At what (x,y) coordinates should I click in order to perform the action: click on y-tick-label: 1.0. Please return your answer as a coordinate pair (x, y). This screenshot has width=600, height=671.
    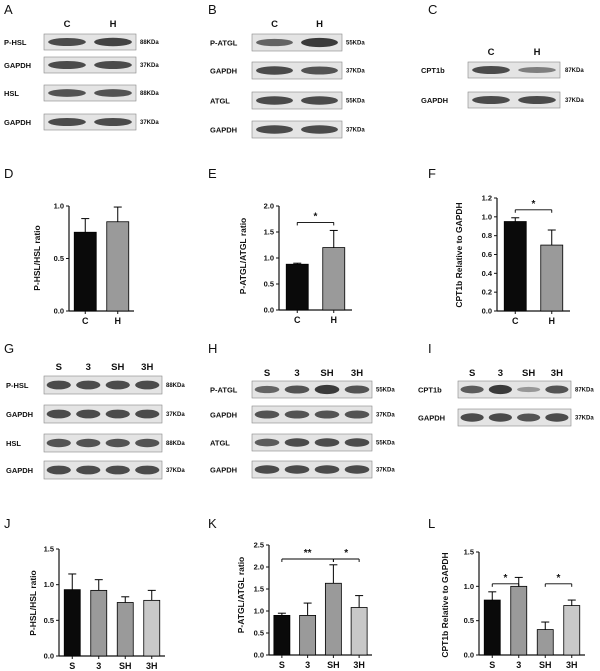
    Looking at the image, I should click on (487, 216).